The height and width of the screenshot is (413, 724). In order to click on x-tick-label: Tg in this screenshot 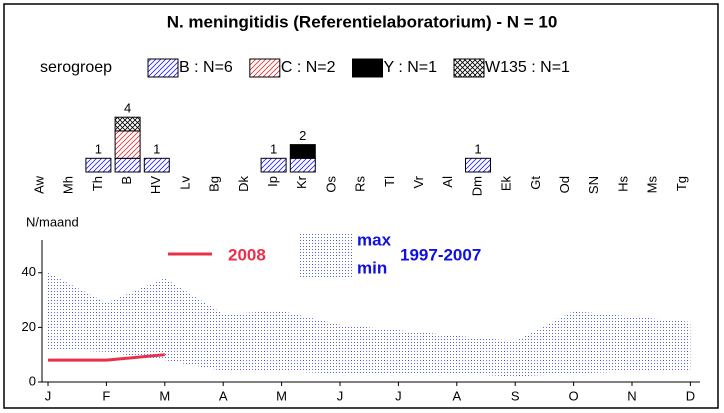, I will do `click(681, 183)`.